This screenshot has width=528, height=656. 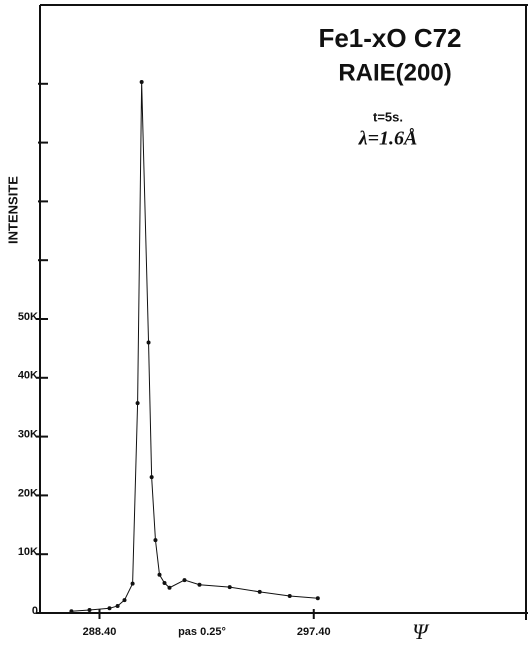 What do you see at coordinates (421, 631) in the screenshot?
I see `x-axis-label: Ψ` at bounding box center [421, 631].